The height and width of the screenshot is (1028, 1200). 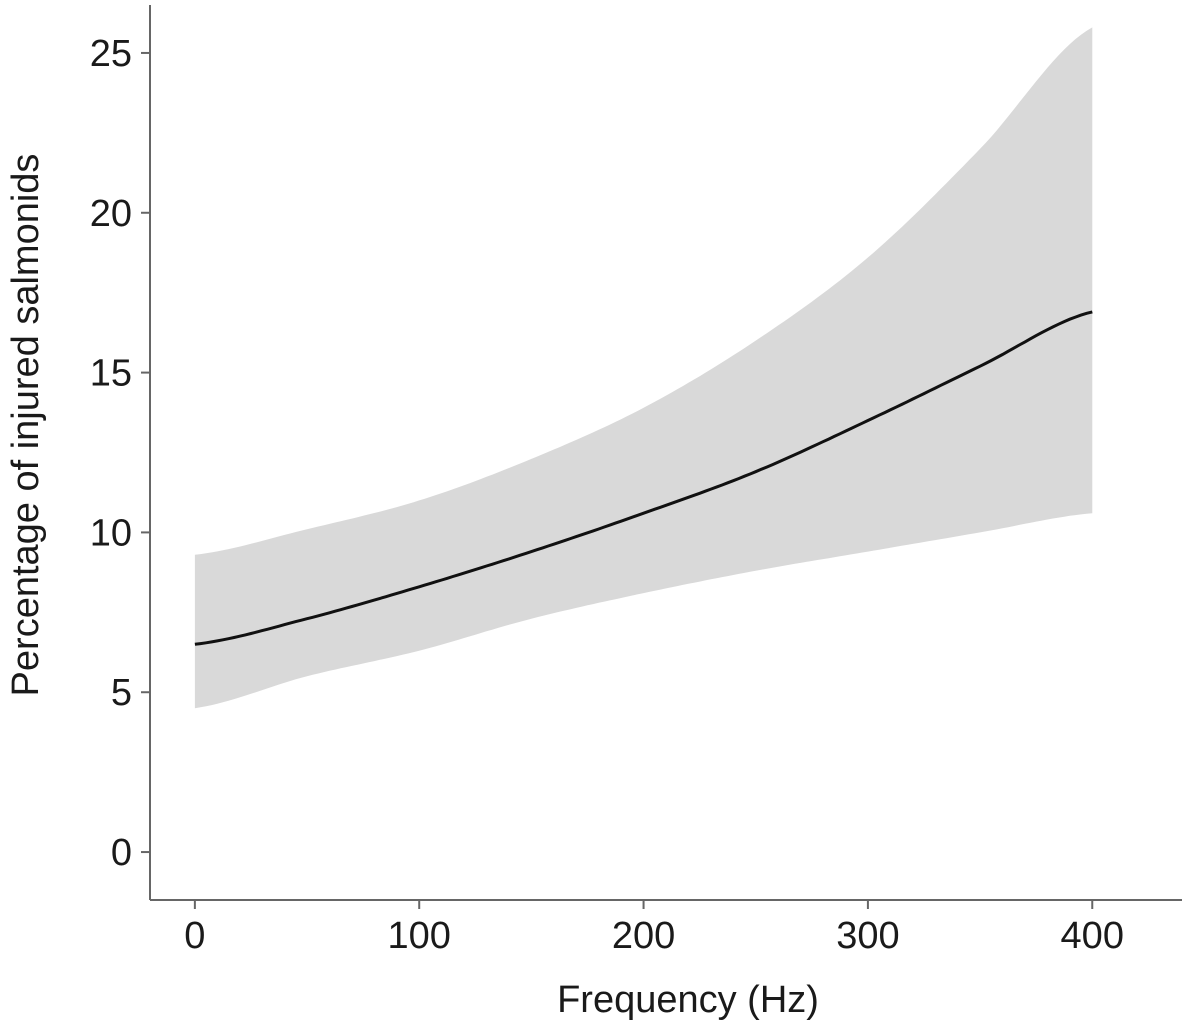 I want to click on x-tick-label-400: 400, so click(x=1092, y=936).